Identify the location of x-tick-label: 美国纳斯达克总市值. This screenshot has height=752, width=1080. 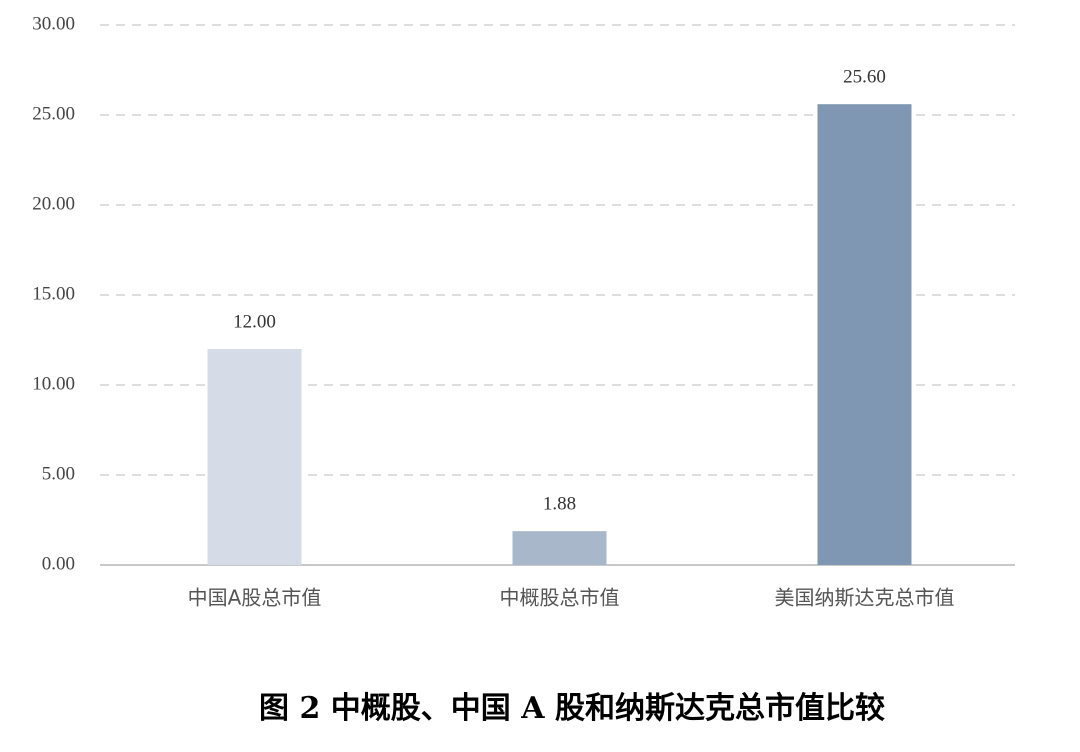
(865, 598).